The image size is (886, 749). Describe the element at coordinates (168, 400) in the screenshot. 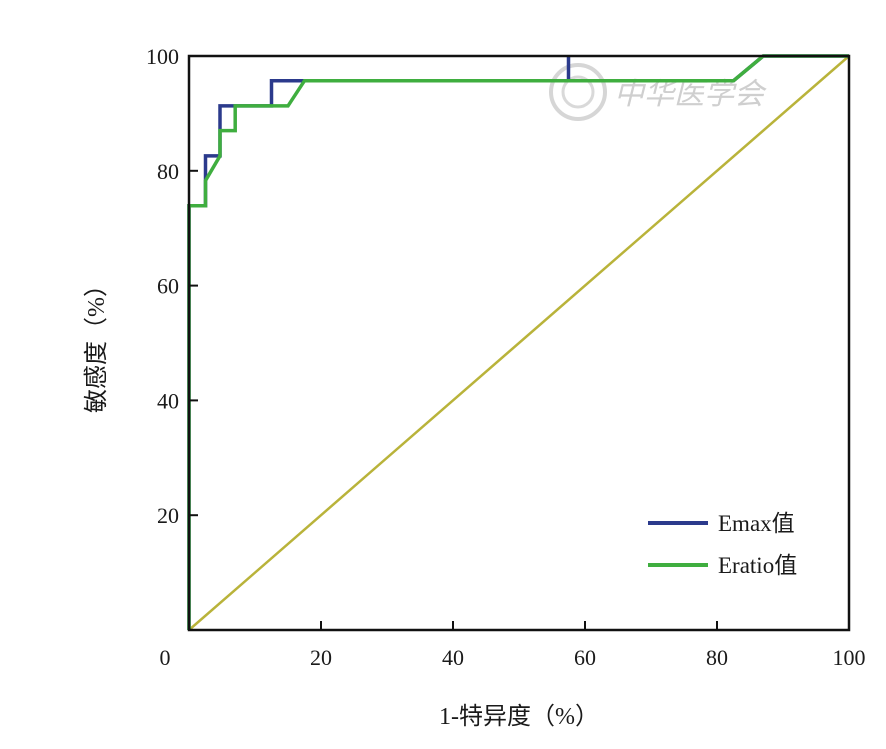

I see `y-tick-label: 40` at that location.